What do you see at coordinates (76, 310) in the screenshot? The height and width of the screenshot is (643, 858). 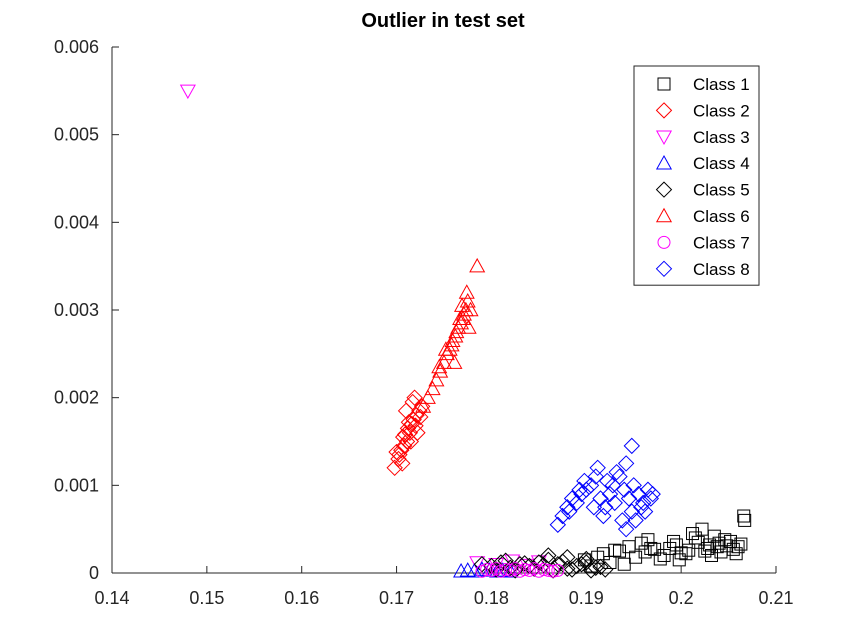 I see `y-tick-label: 0.003` at bounding box center [76, 310].